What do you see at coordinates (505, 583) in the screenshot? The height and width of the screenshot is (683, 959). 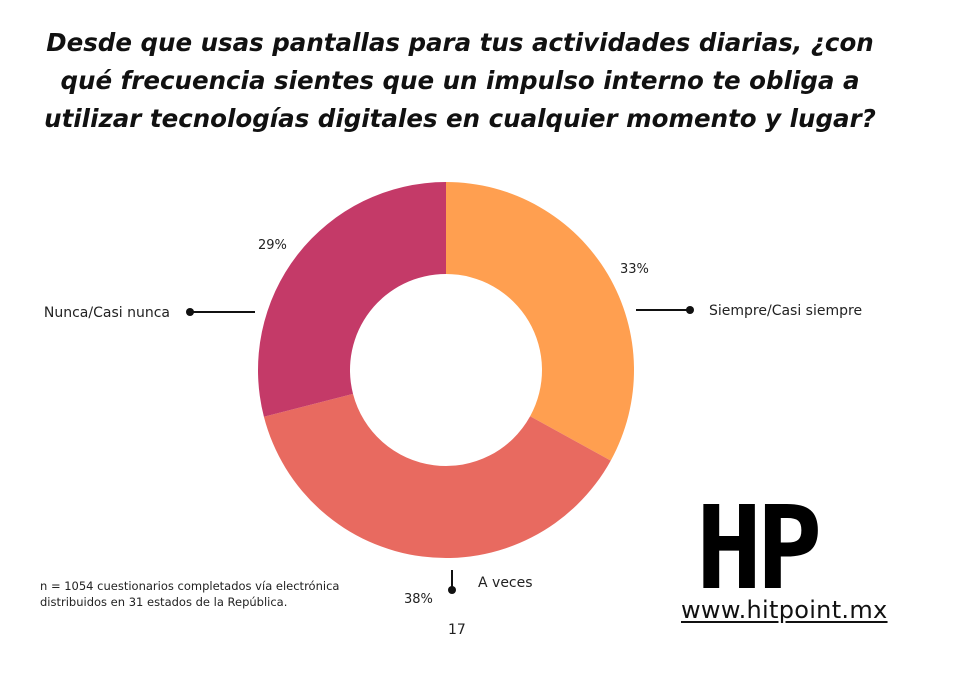 I see `category-label-2: A veces` at bounding box center [505, 583].